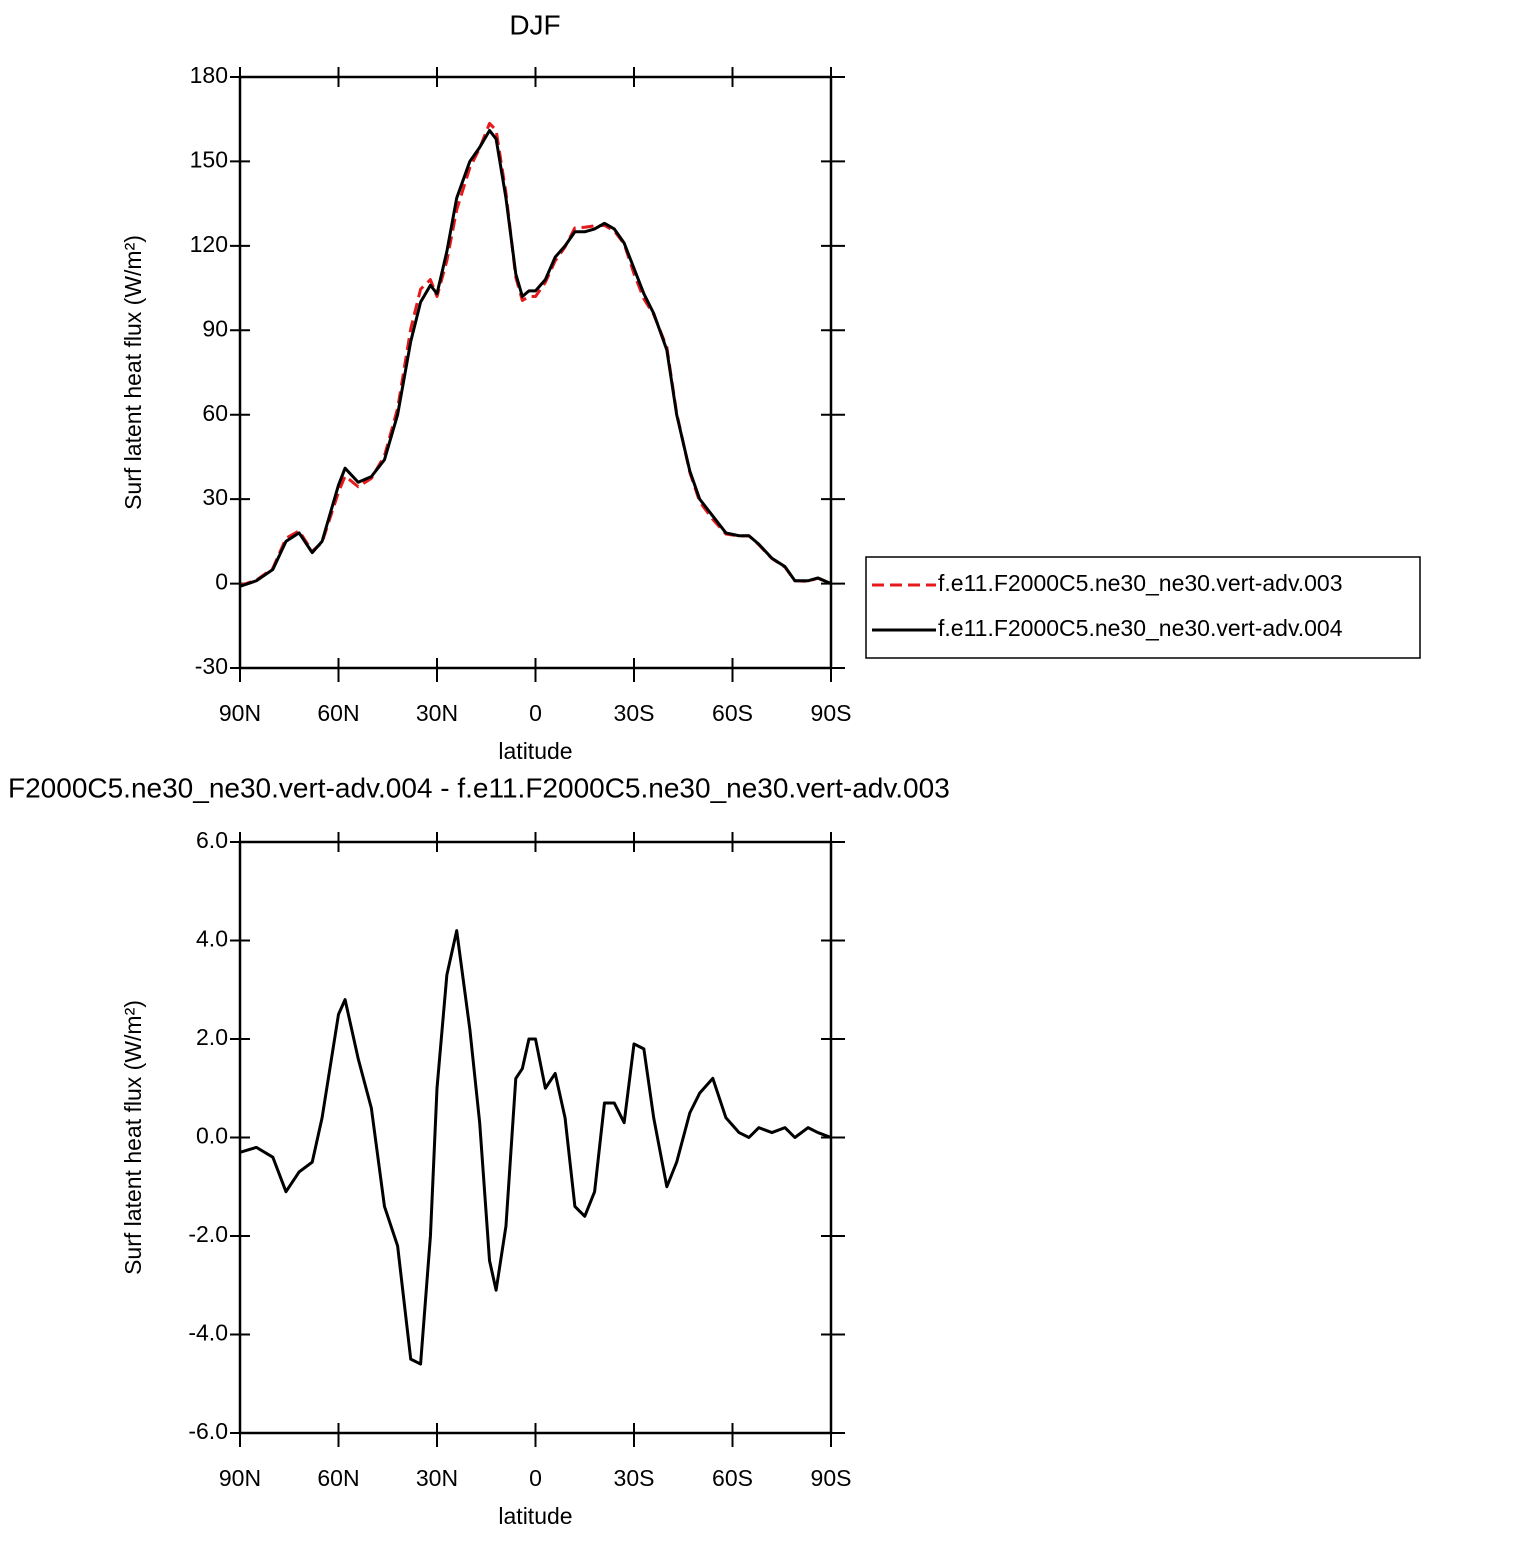 The image size is (1527, 1541). I want to click on y-tick-label: 120, so click(209, 244).